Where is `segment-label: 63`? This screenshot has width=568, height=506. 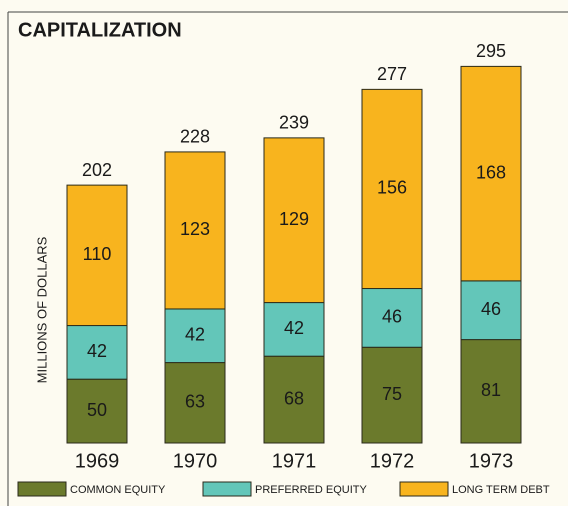 segment-label: 63 is located at coordinates (195, 402).